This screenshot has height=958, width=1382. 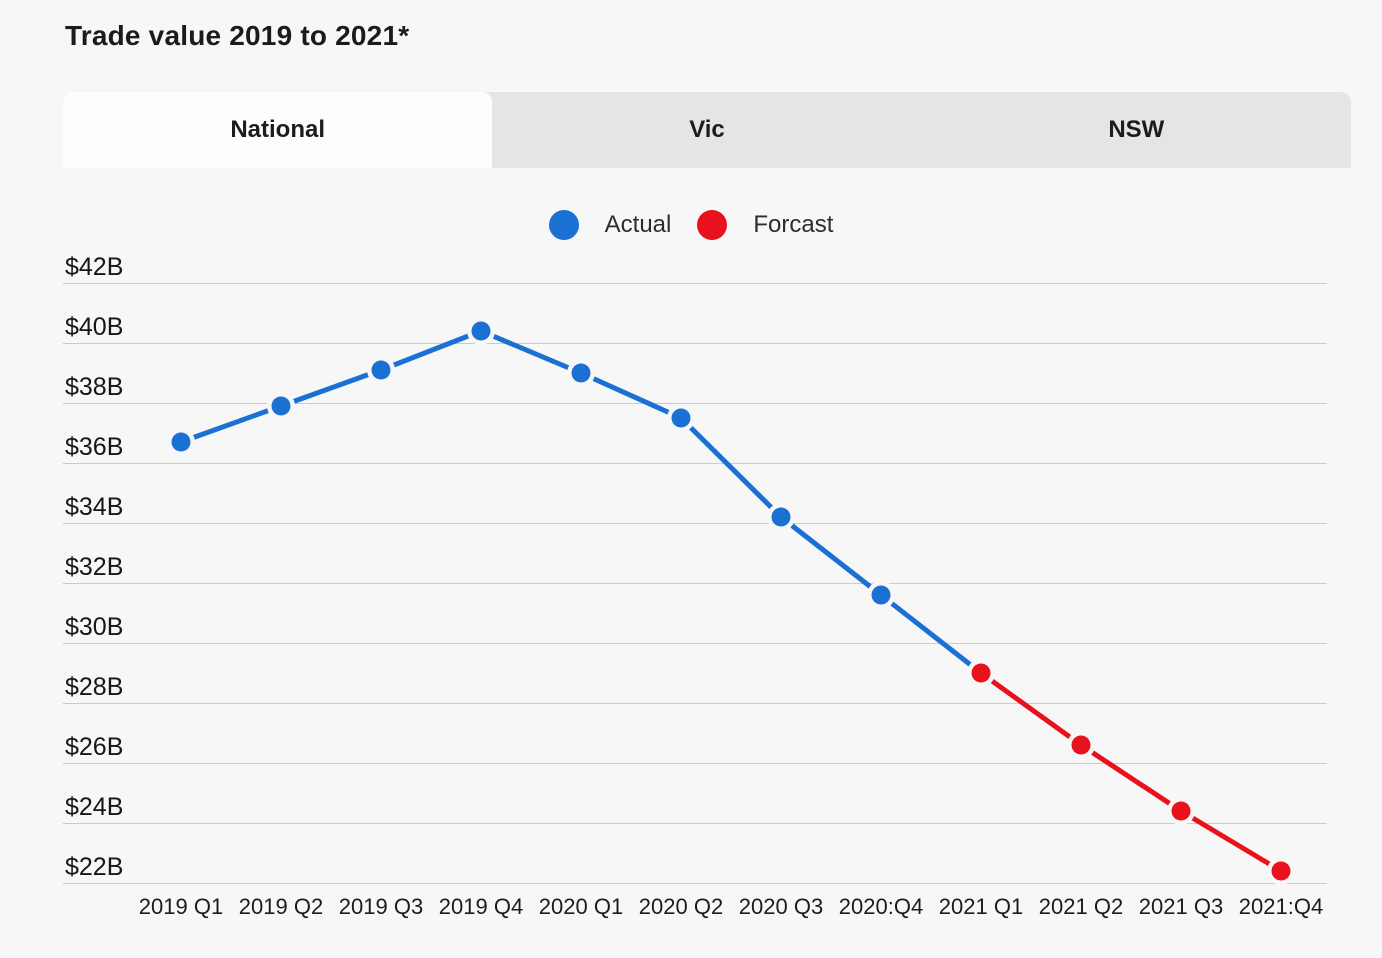 What do you see at coordinates (881, 906) in the screenshot?
I see `x-axis-tick-label: 2020:Q4` at bounding box center [881, 906].